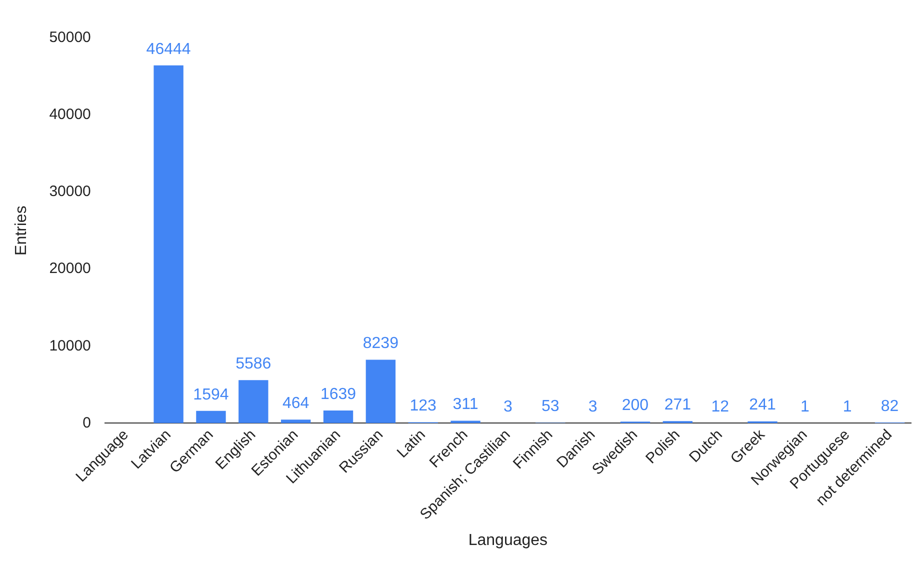 The width and height of the screenshot is (923, 562). Describe the element at coordinates (465, 405) in the screenshot. I see `data-label: 311` at that location.